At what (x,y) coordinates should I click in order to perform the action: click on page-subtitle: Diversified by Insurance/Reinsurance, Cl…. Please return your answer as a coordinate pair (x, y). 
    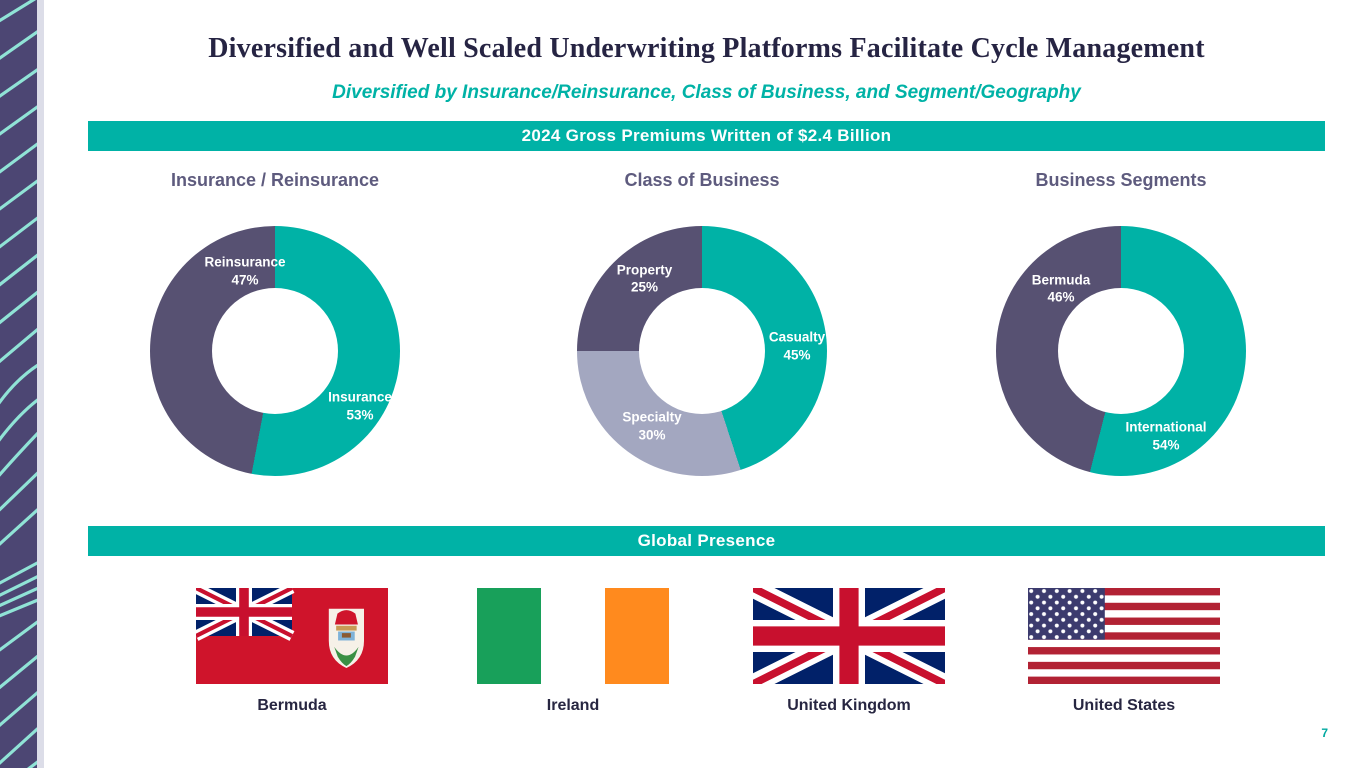
    Looking at the image, I should click on (706, 92).